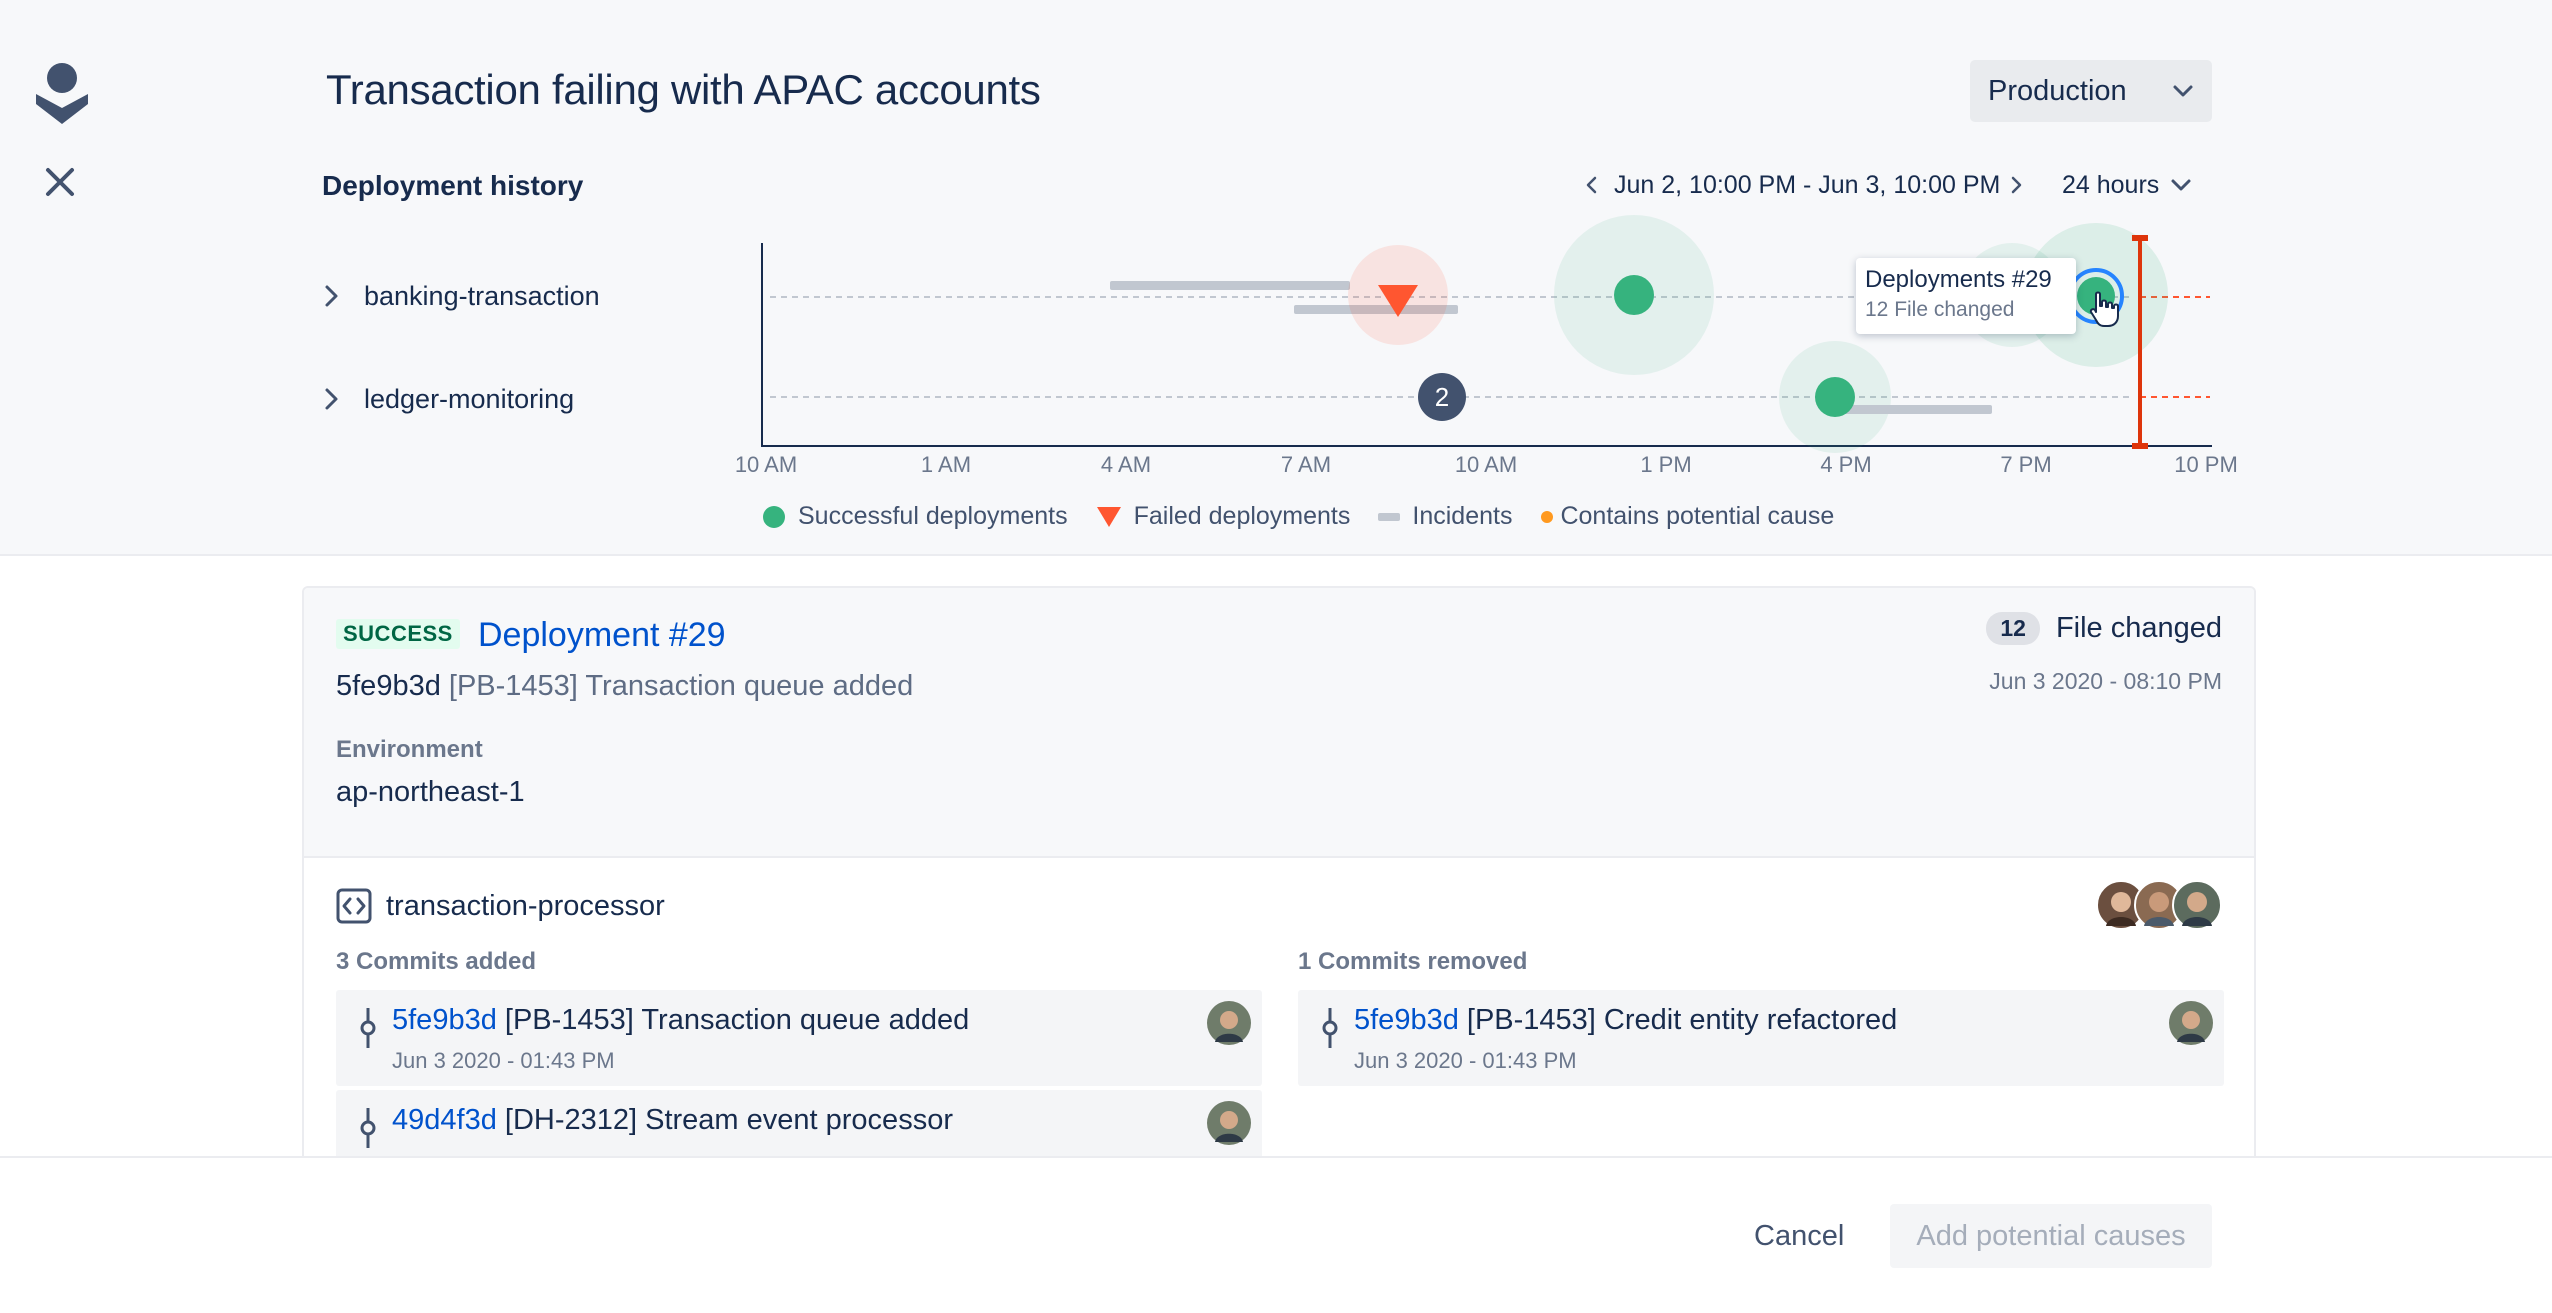 The width and height of the screenshot is (2552, 1313). I want to click on service-row-label: ledger-monitoring, so click(469, 398).